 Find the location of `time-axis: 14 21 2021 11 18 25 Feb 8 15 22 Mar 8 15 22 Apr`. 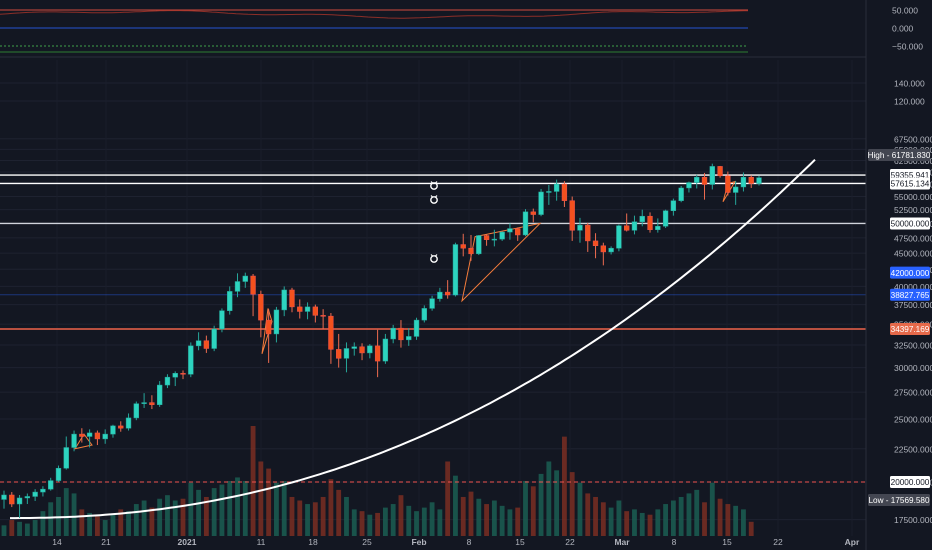

time-axis: 14 21 2021 11 18 25 Feb 8 15 22 Mar 8 15 22 Apr is located at coordinates (456, 542).